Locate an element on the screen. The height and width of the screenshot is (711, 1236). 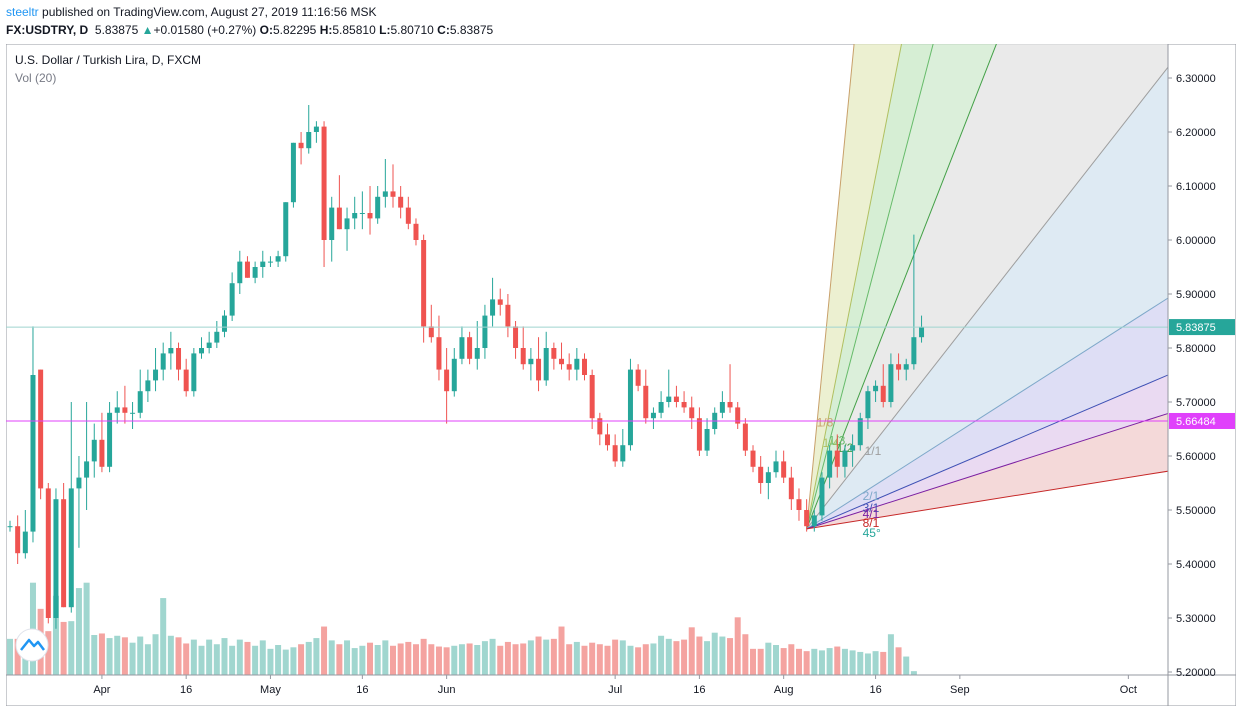
time-tick-label: Aug is located at coordinates (784, 690).